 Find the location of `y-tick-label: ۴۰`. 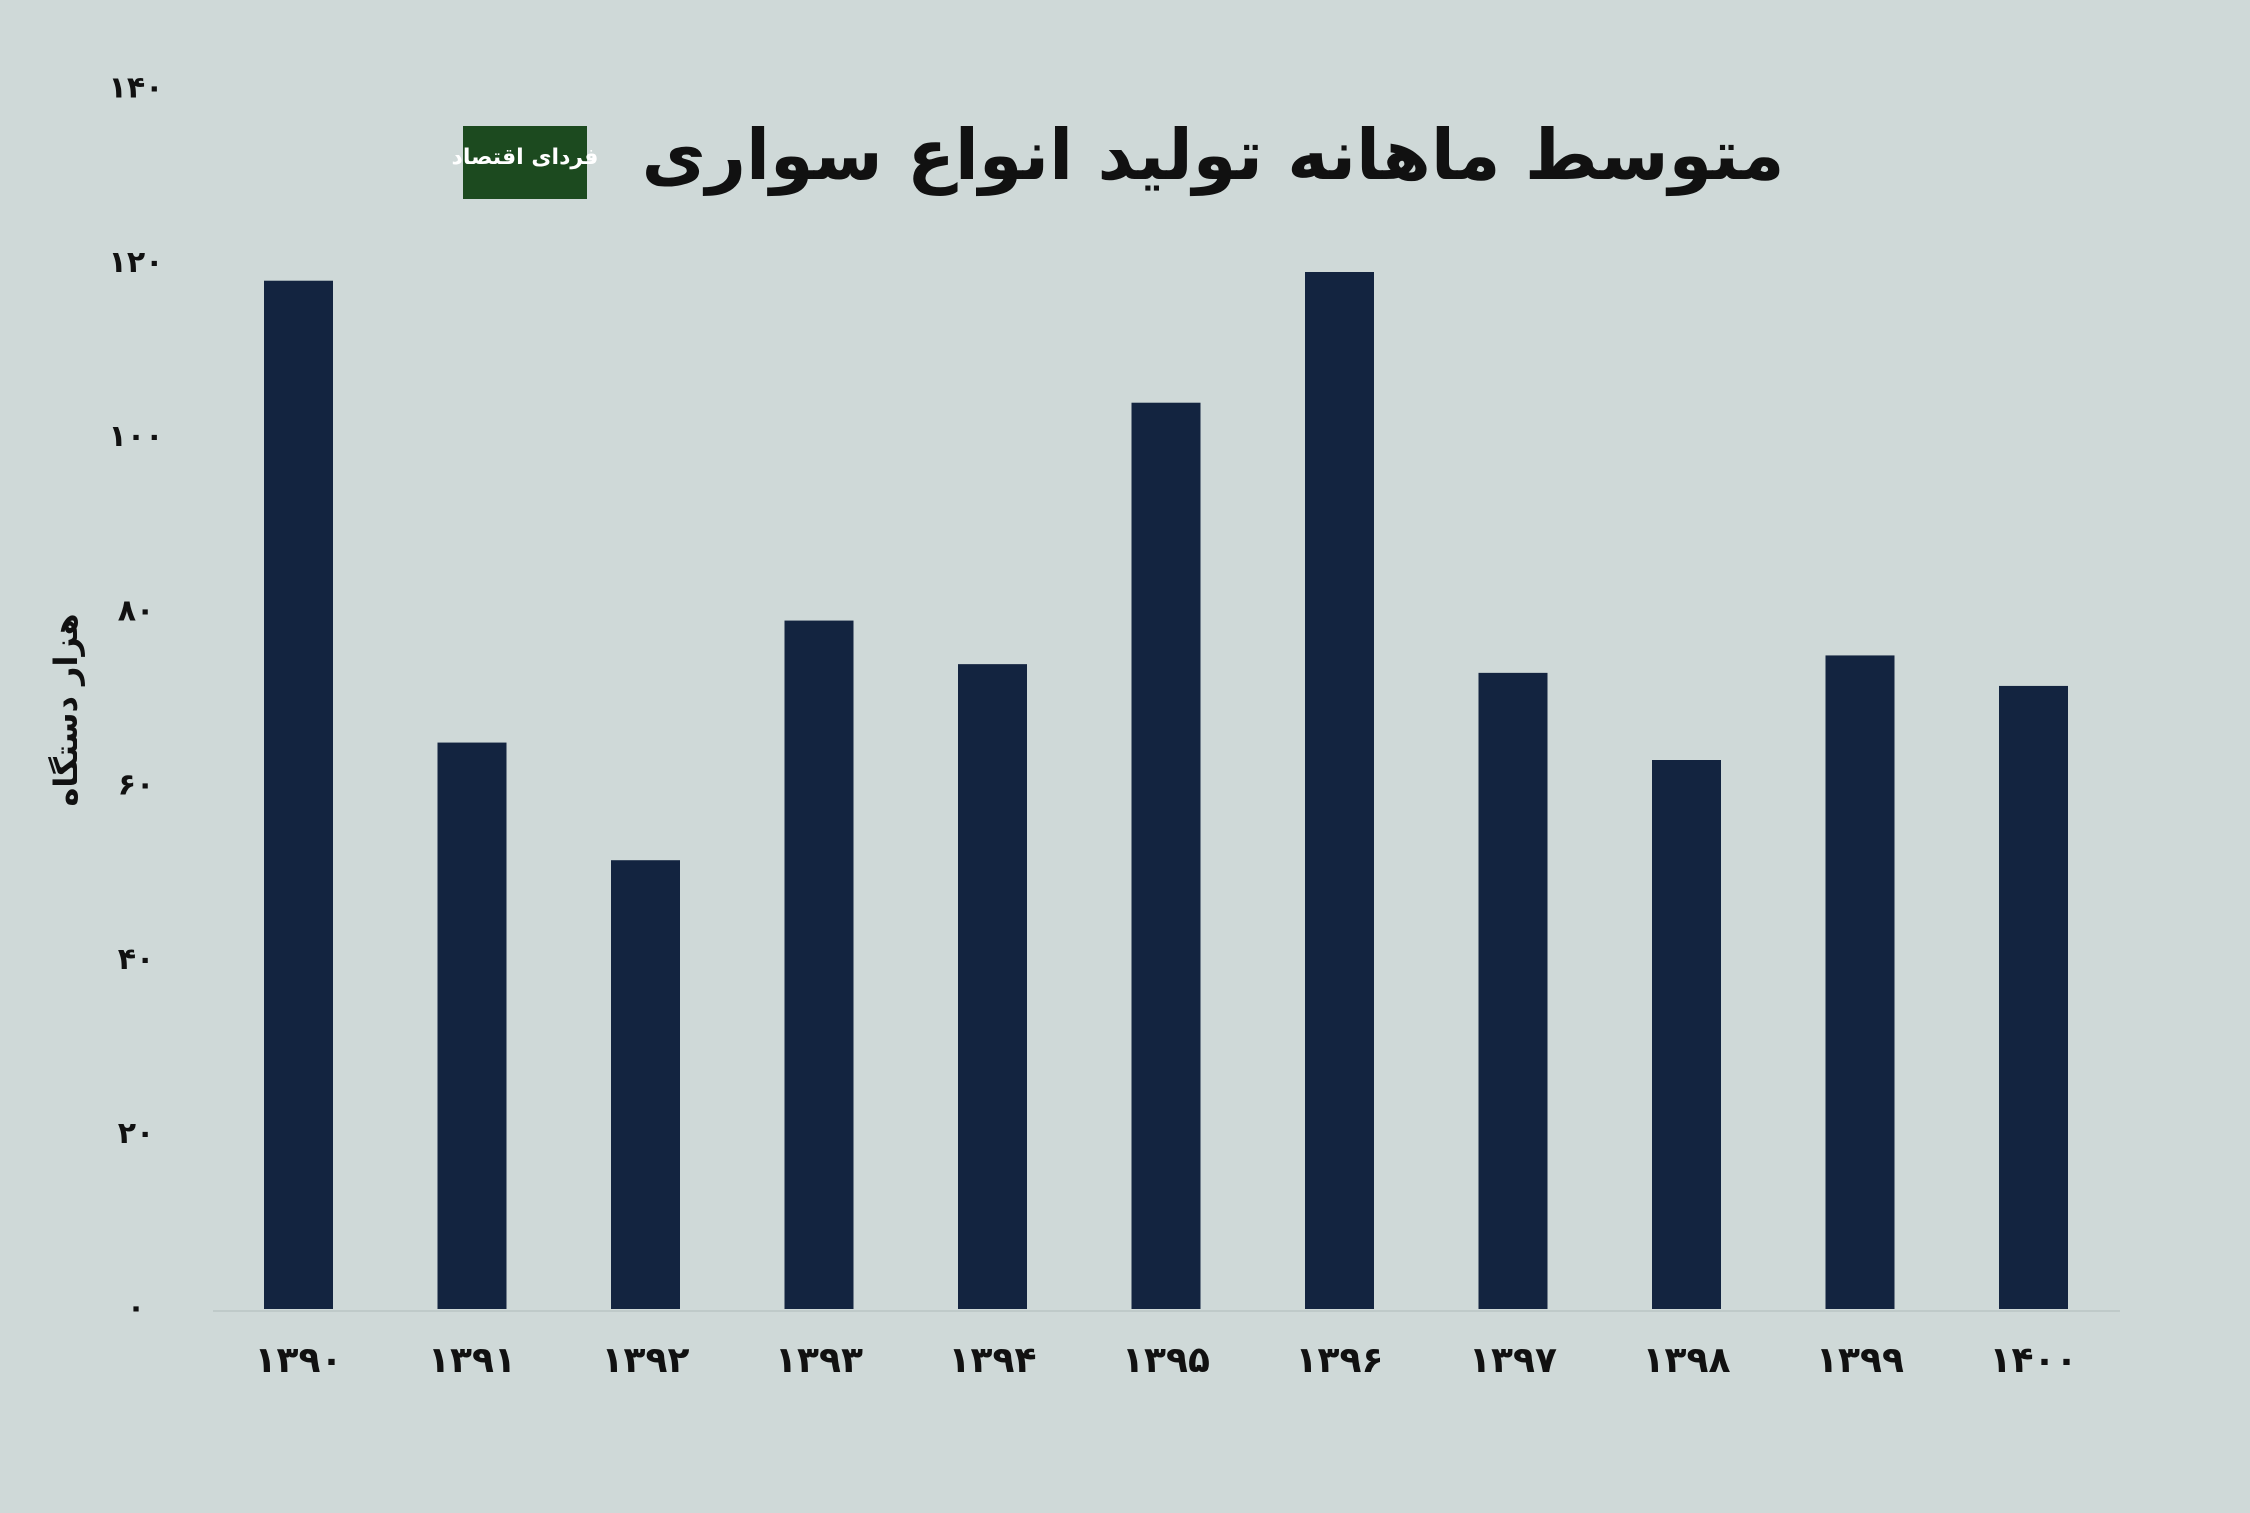

y-tick-label: ۴۰ is located at coordinates (136, 959).